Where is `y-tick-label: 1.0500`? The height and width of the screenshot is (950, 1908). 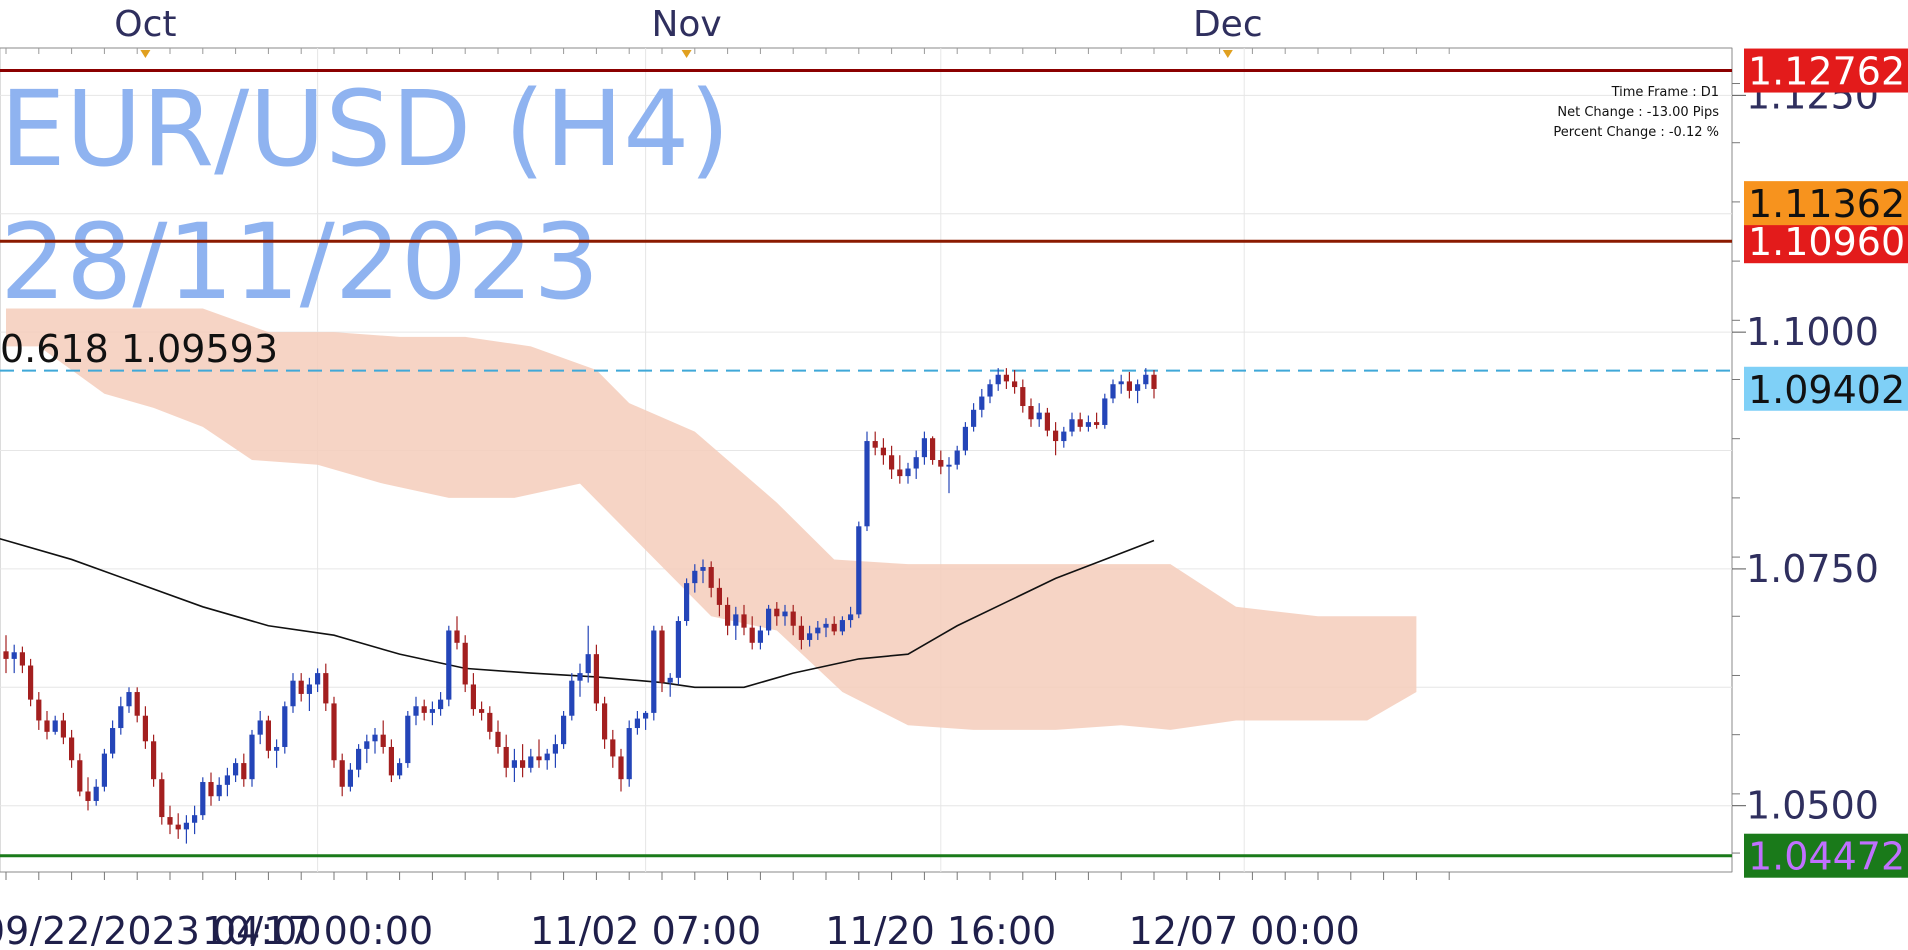 y-tick-label: 1.0500 is located at coordinates (1812, 806).